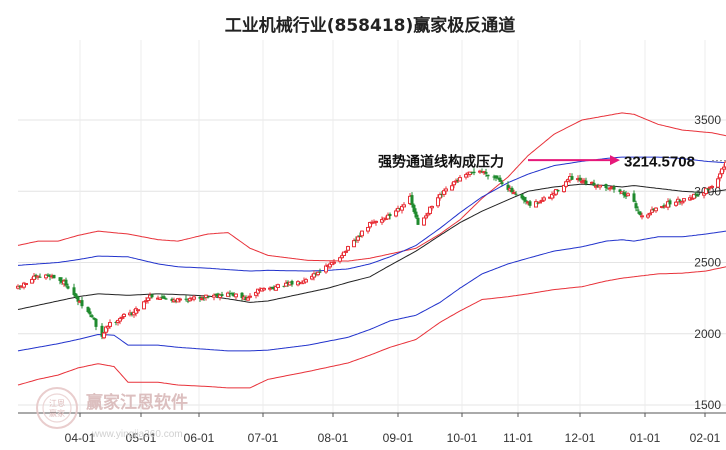  I want to click on y-tick-label: 2000, so click(707, 334).